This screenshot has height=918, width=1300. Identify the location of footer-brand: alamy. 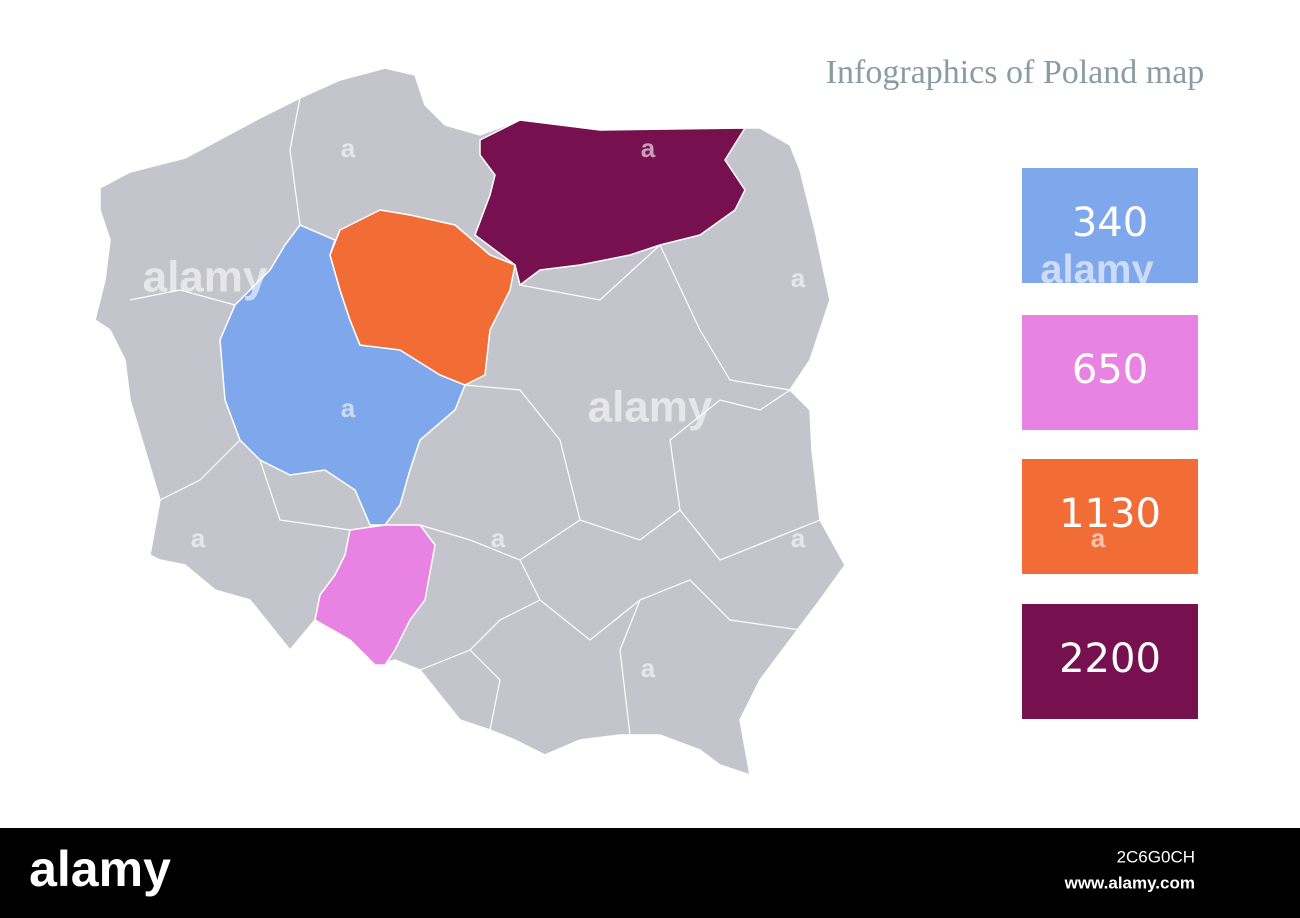
(100, 869).